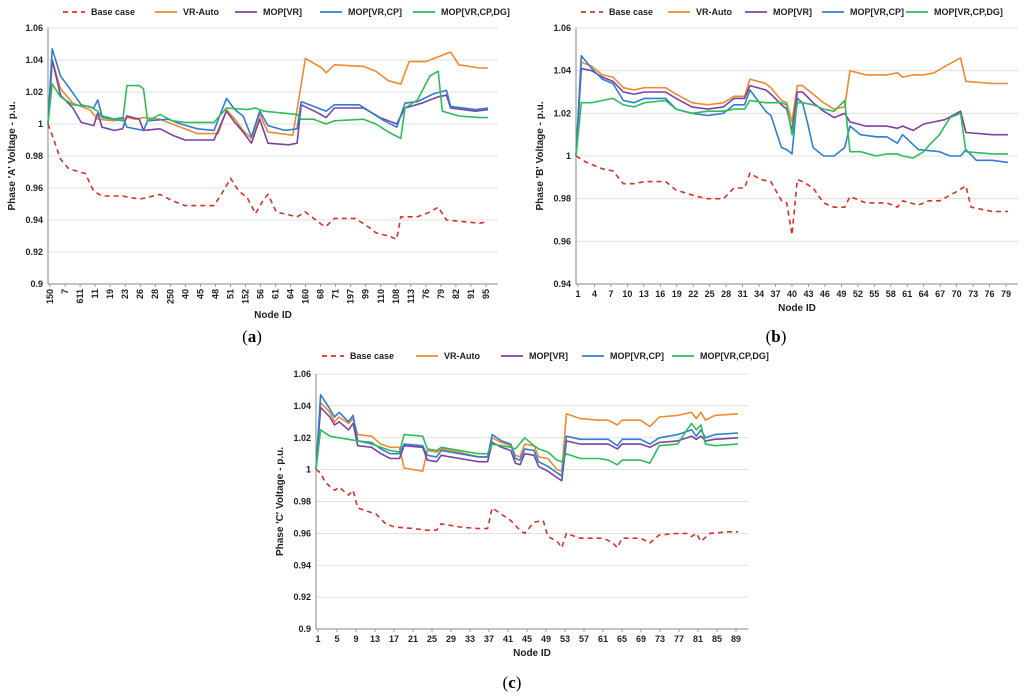 The height and width of the screenshot is (696, 1024). What do you see at coordinates (411, 296) in the screenshot?
I see `x-tick-label: 113` at bounding box center [411, 296].